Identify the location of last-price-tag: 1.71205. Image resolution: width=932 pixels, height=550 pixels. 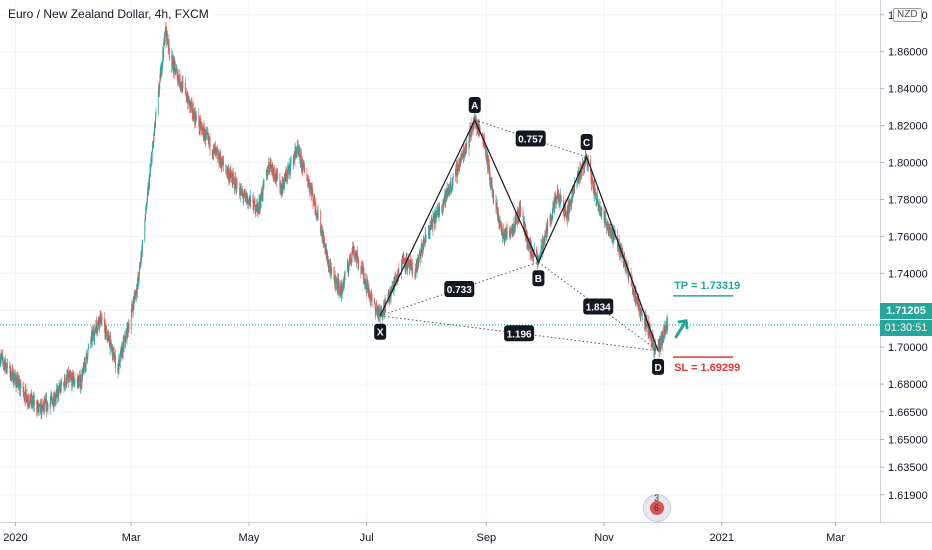
(906, 311).